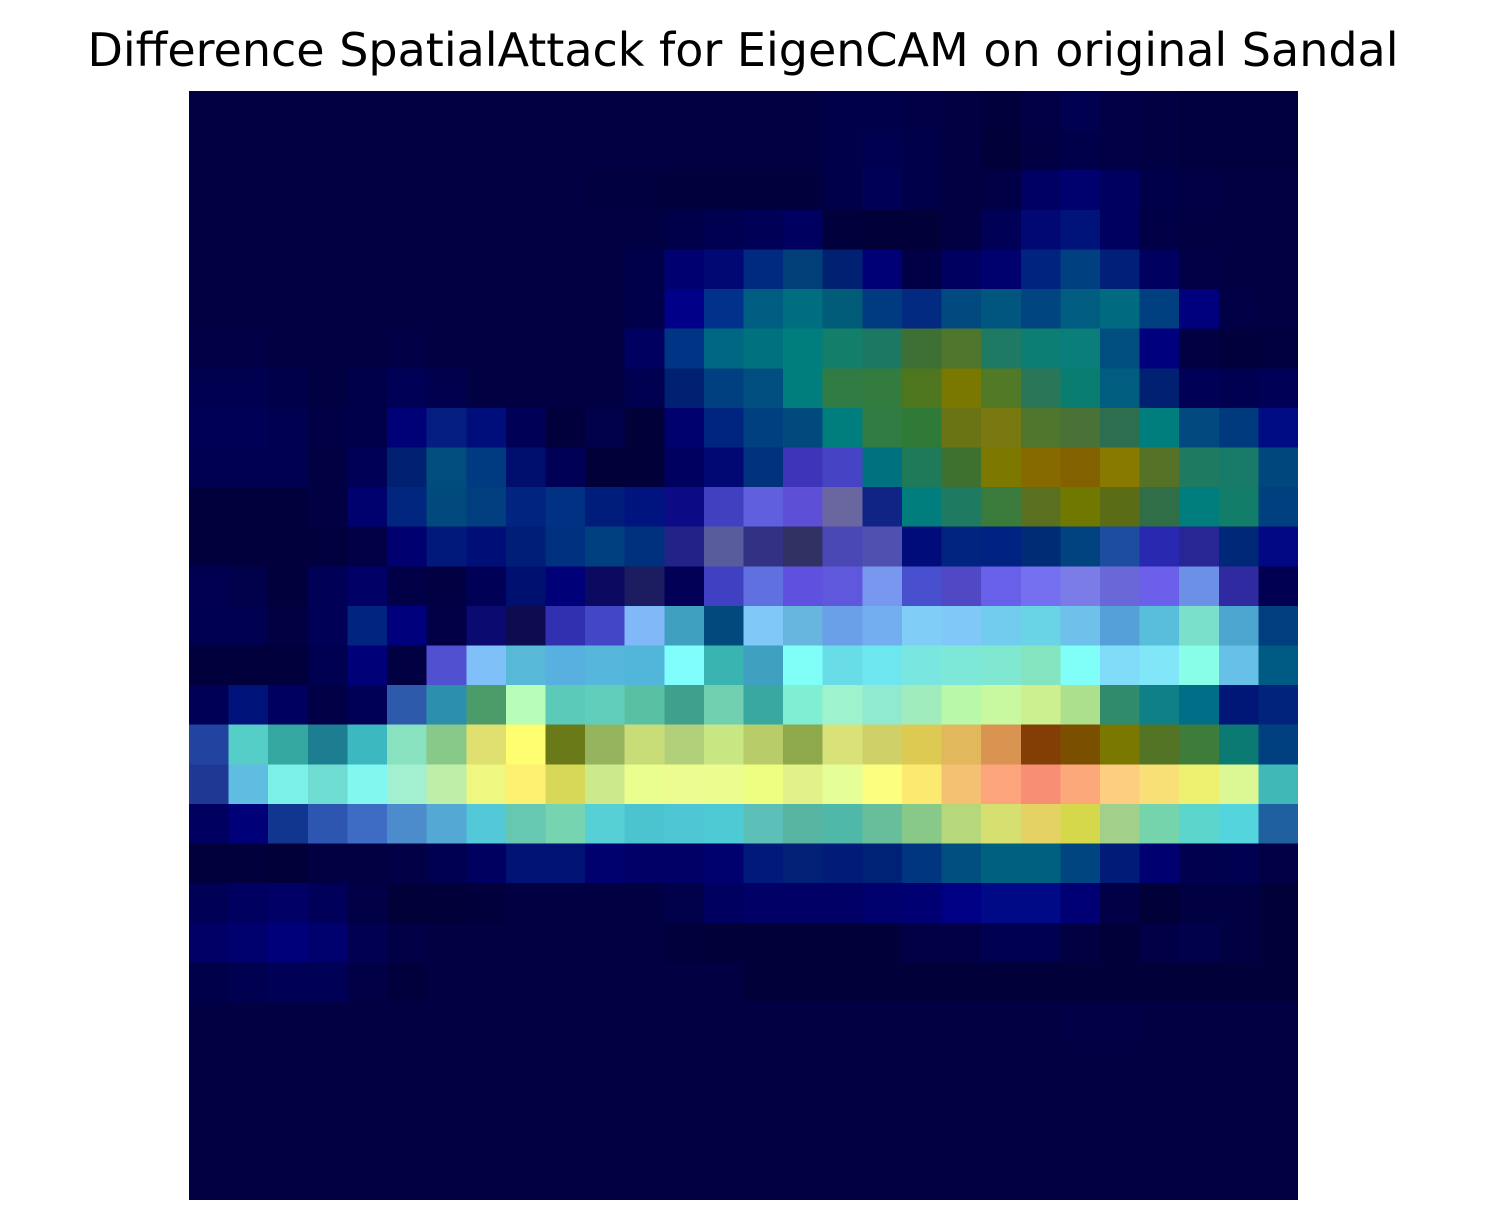 The height and width of the screenshot is (1231, 1486). Describe the element at coordinates (644, 190) in the screenshot. I see `heatmap-cell-r2-c11` at that location.